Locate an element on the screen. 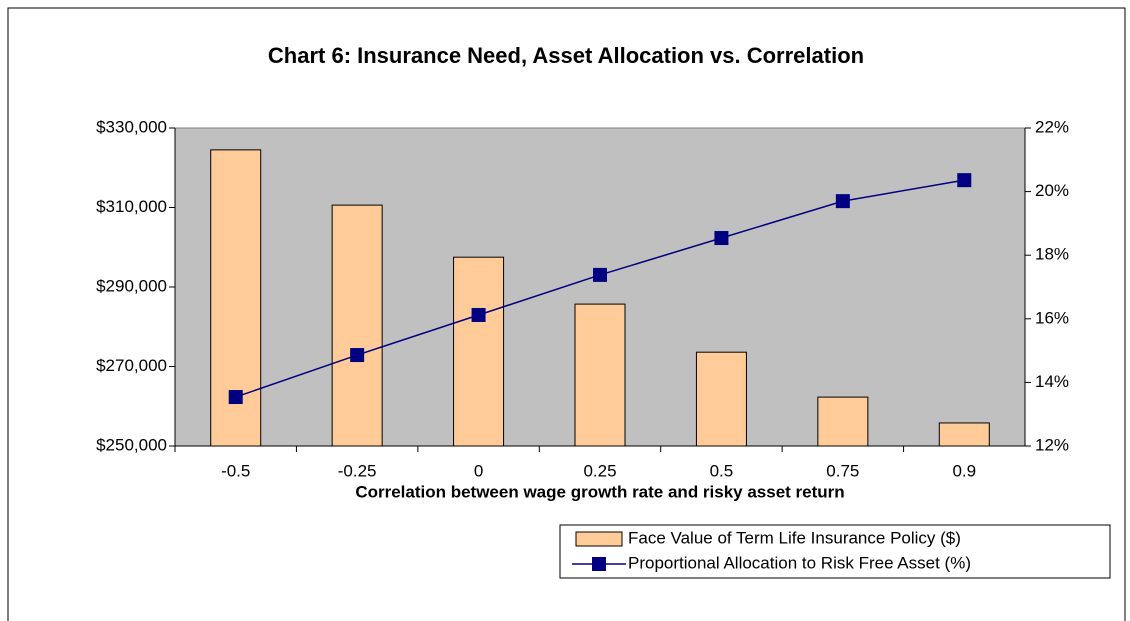 This screenshot has height=621, width=1130. y2-tick-label: 12% is located at coordinates (1052, 444).